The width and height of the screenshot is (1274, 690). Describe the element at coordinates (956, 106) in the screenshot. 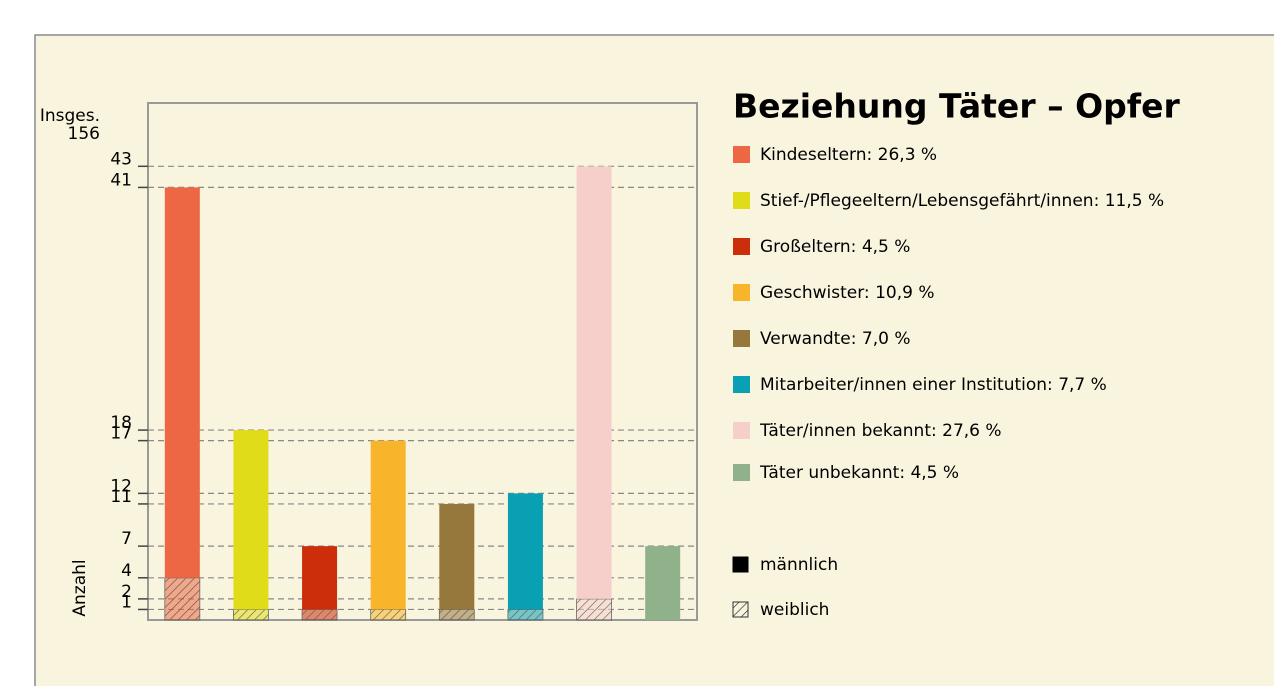

I see `chart-title: Beziehung Täter – Opfer` at that location.